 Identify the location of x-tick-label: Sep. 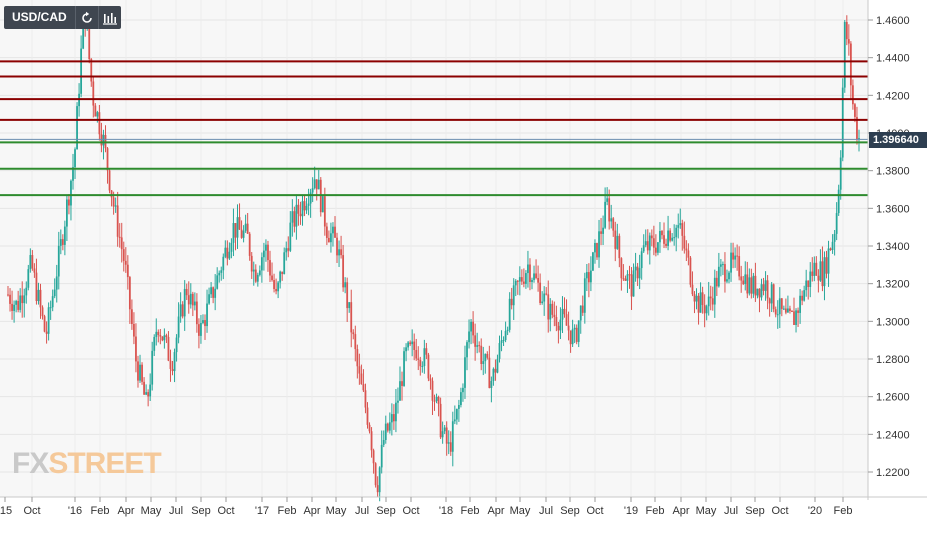
(201, 511).